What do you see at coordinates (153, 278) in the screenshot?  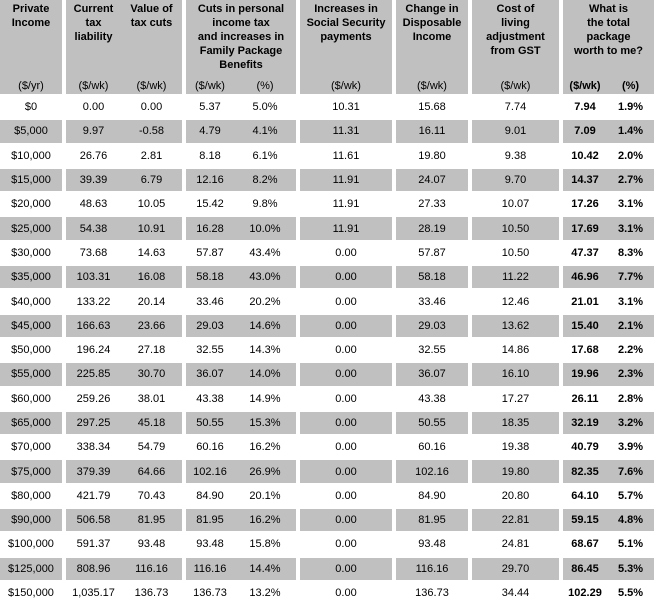 I see `cell-tax-cuts-value: 16.08` at bounding box center [153, 278].